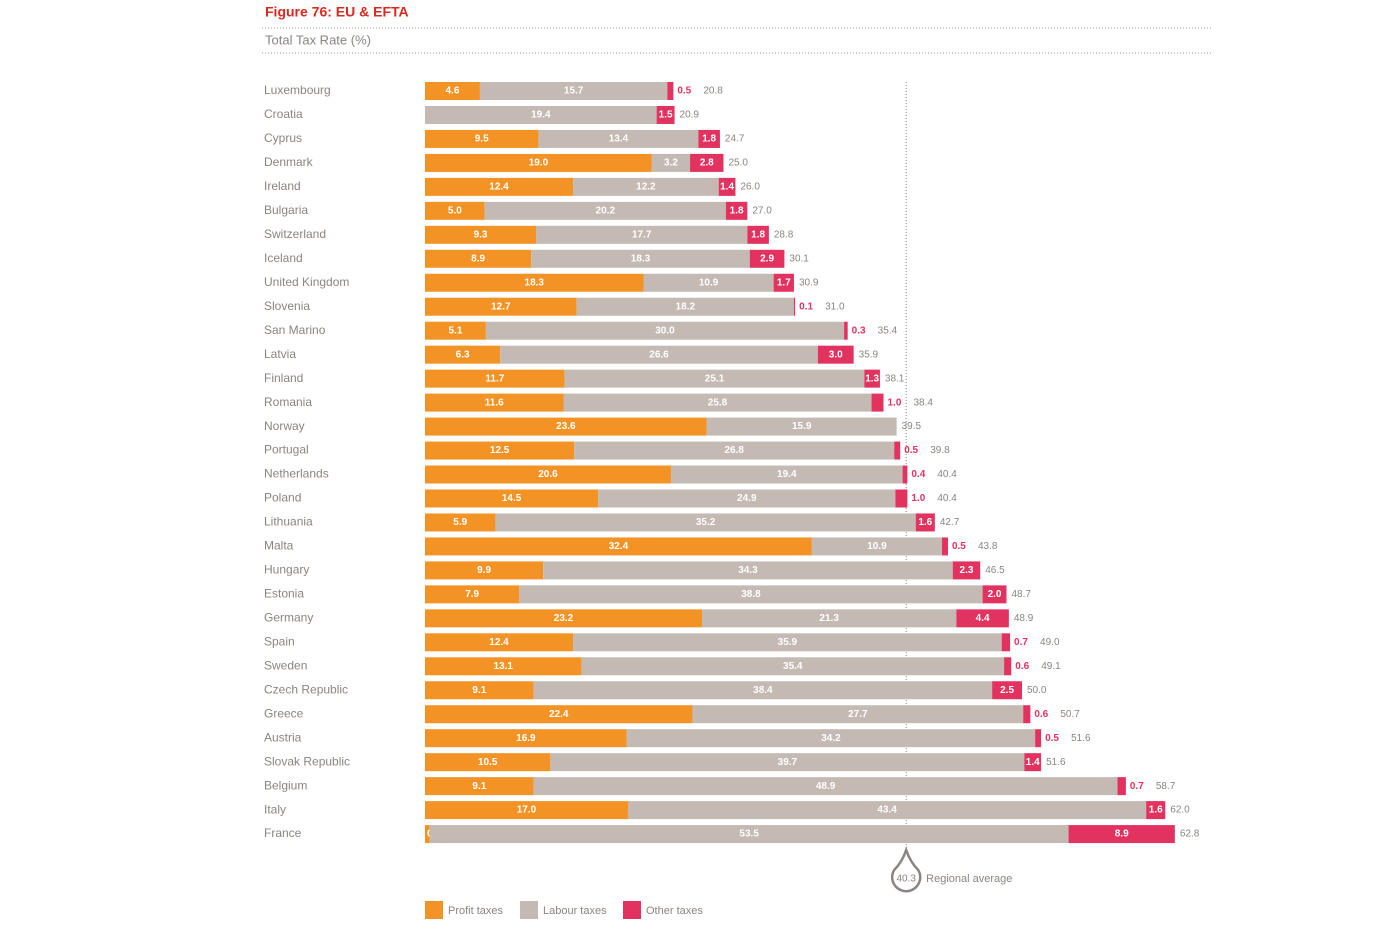 This screenshot has height=933, width=1400. I want to click on total-label: 39.5, so click(912, 426).